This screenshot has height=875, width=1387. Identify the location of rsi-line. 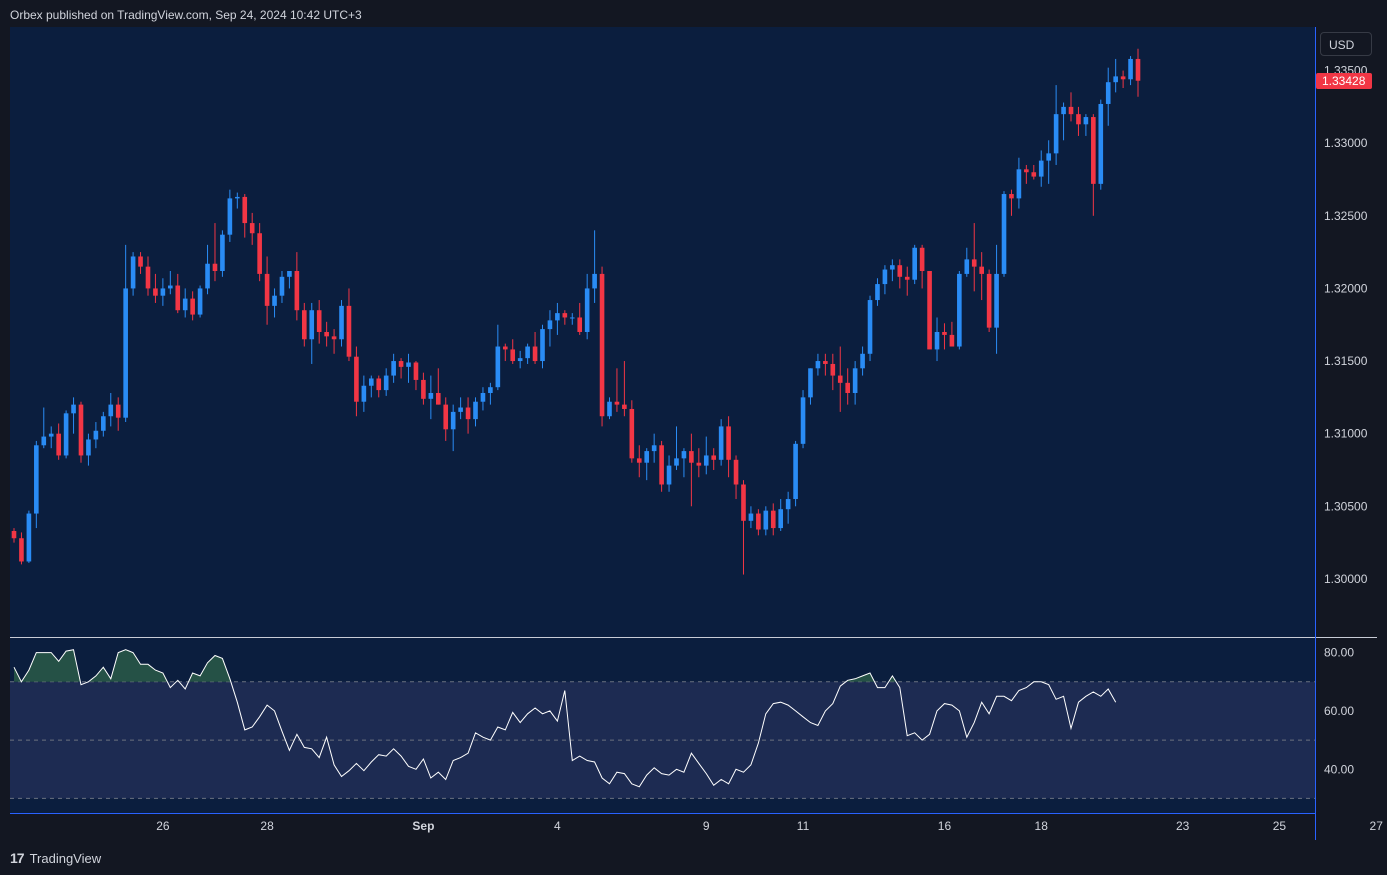
(565, 718).